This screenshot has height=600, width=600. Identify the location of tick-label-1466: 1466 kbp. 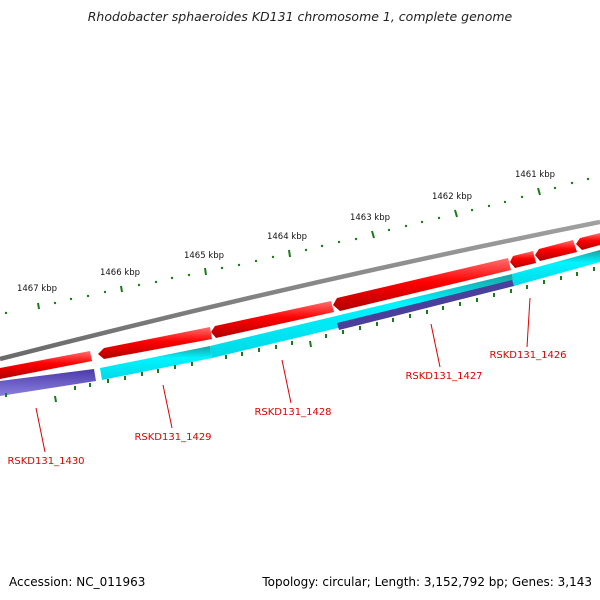
(120, 273).